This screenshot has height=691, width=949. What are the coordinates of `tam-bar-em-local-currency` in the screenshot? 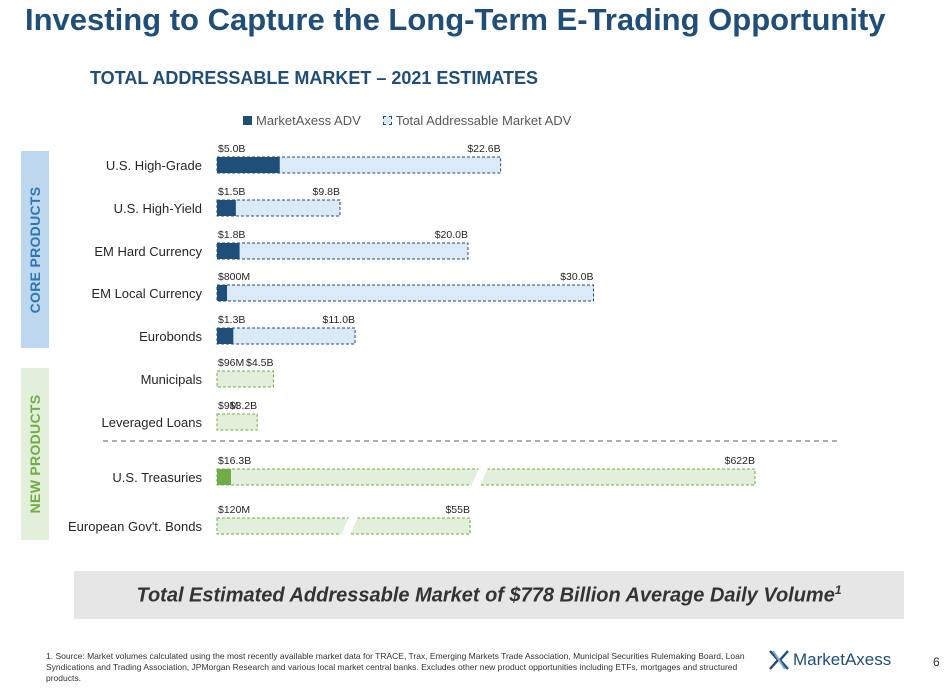 It's located at (405, 293).